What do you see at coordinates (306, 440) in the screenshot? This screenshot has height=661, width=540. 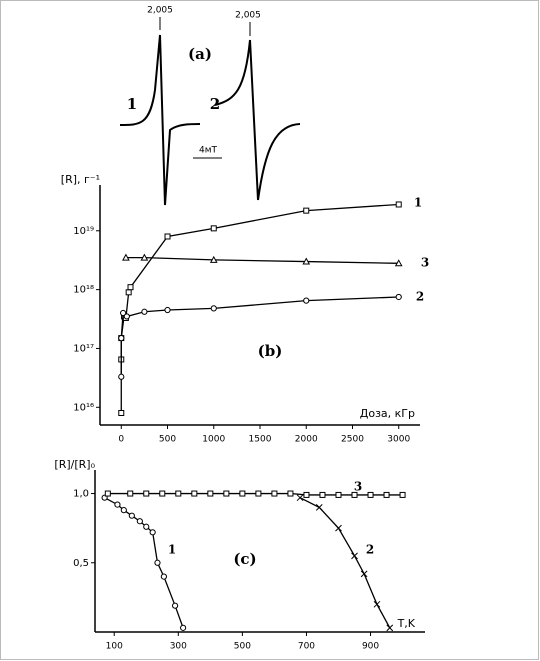 I see `x-tick-label: 2000` at bounding box center [306, 440].